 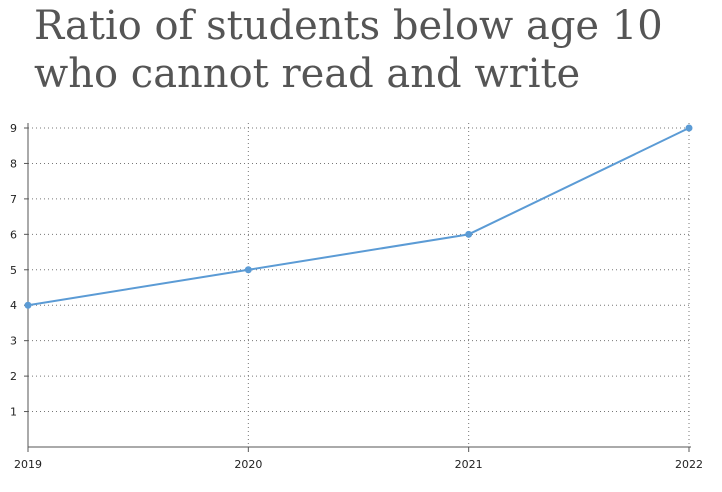 What do you see at coordinates (13, 341) in the screenshot?
I see `y-tick-label: 3` at bounding box center [13, 341].